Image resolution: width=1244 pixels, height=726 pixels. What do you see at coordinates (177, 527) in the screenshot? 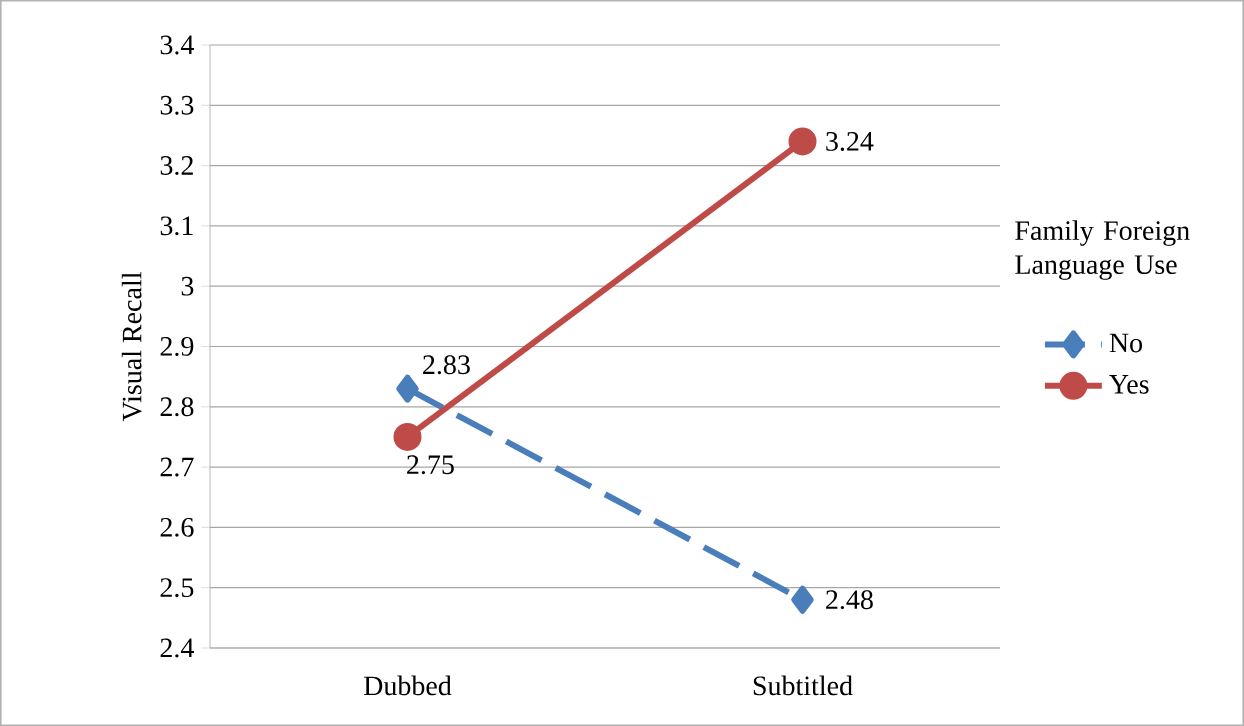
I see `y-tick-label: 2.6` at bounding box center [177, 527].